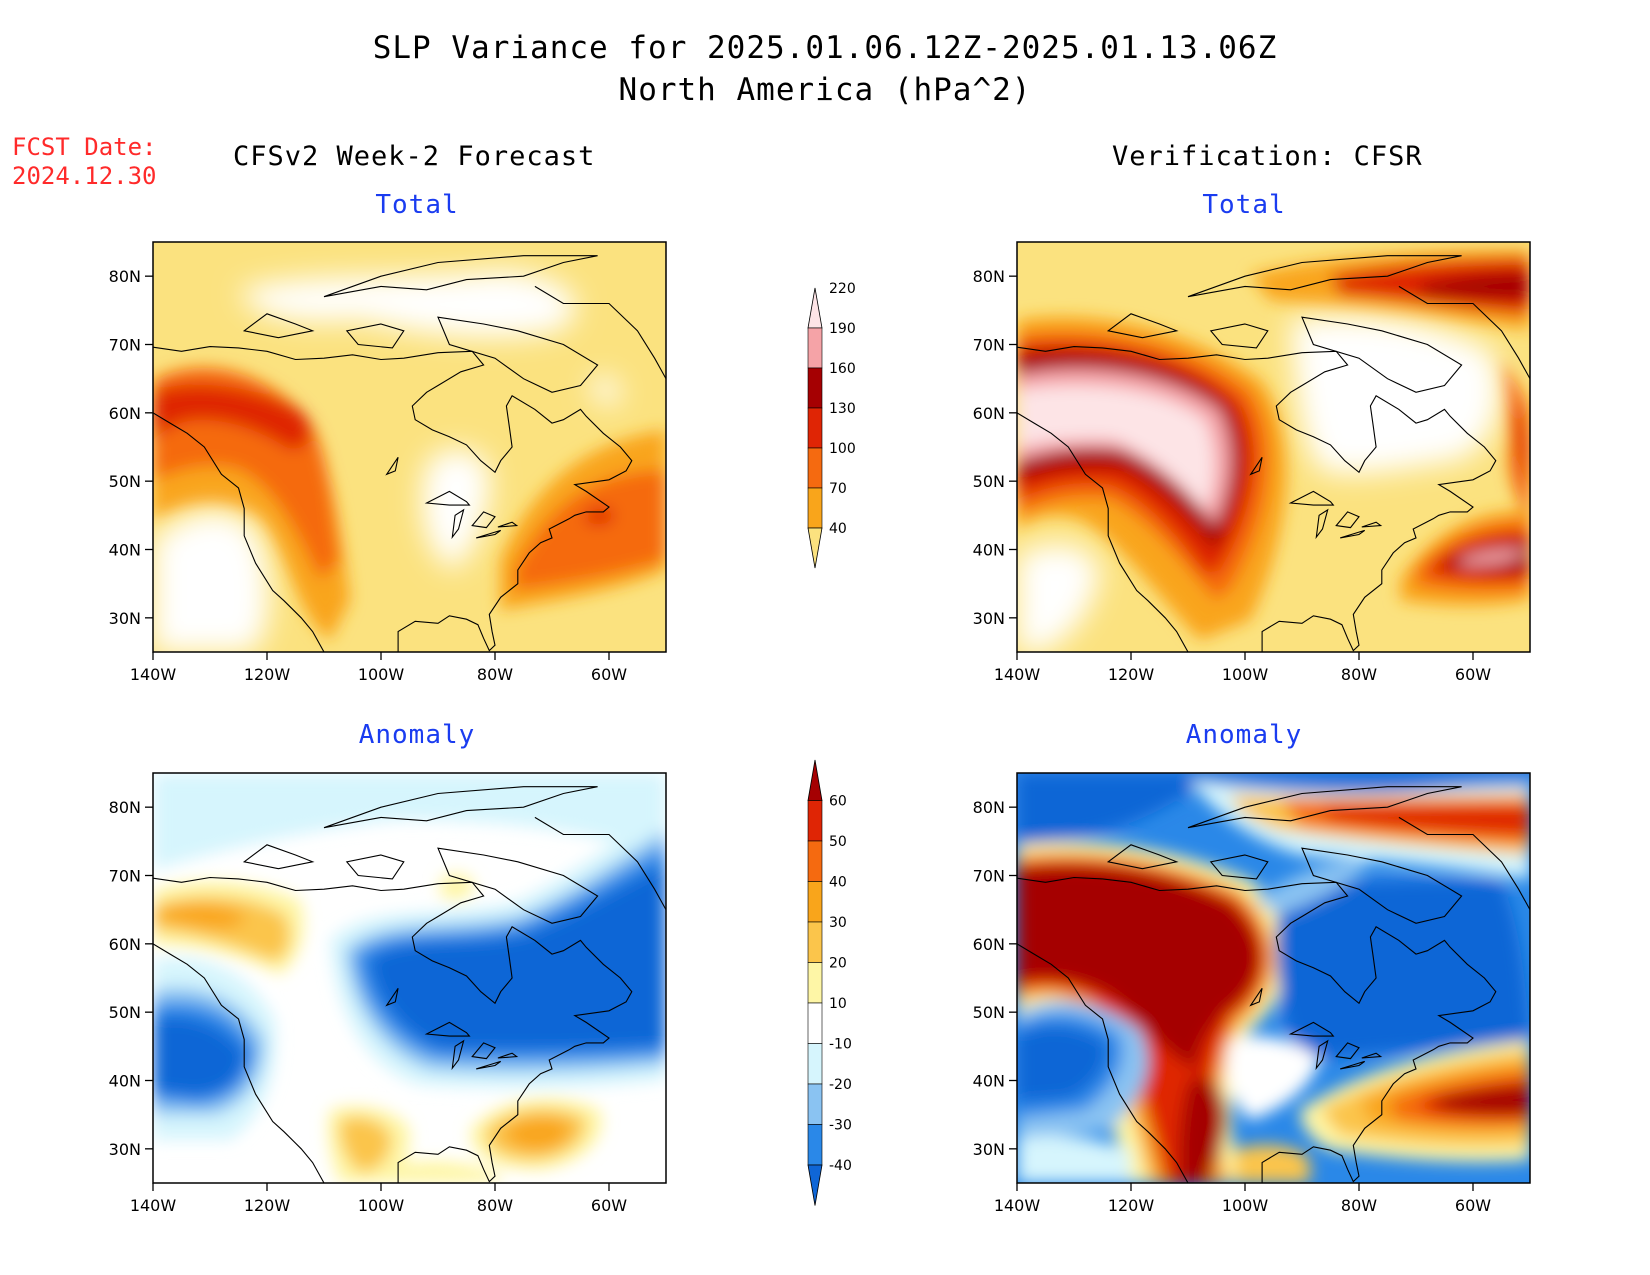 This screenshot has width=1650, height=1275. I want to click on coastline-verification-anomaly, so click(1273, 984).